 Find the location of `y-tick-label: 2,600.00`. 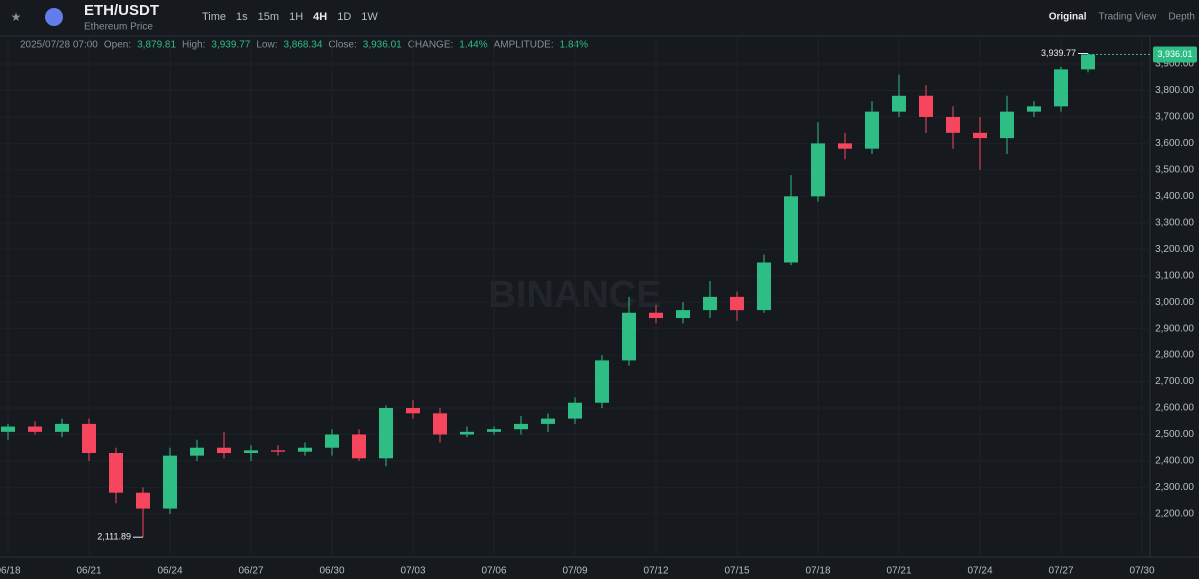

y-tick-label: 2,600.00 is located at coordinates (1174, 408).